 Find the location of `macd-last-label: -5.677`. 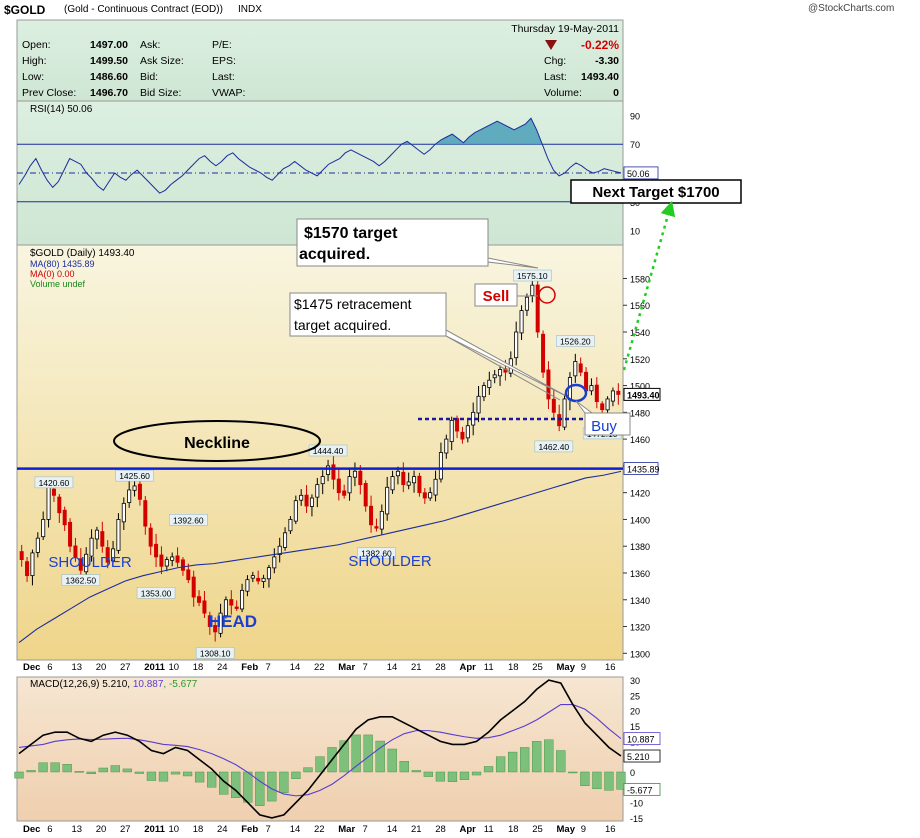

macd-last-label: -5.677 is located at coordinates (640, 790).